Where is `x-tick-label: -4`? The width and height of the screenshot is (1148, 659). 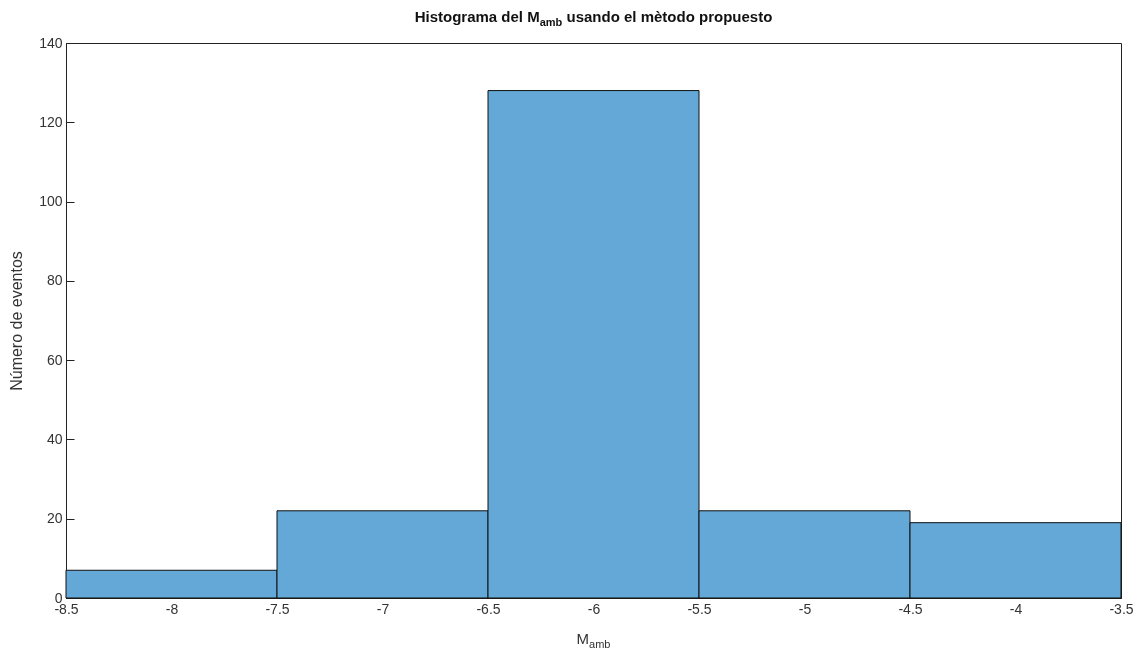 x-tick-label: -4 is located at coordinates (1016, 608).